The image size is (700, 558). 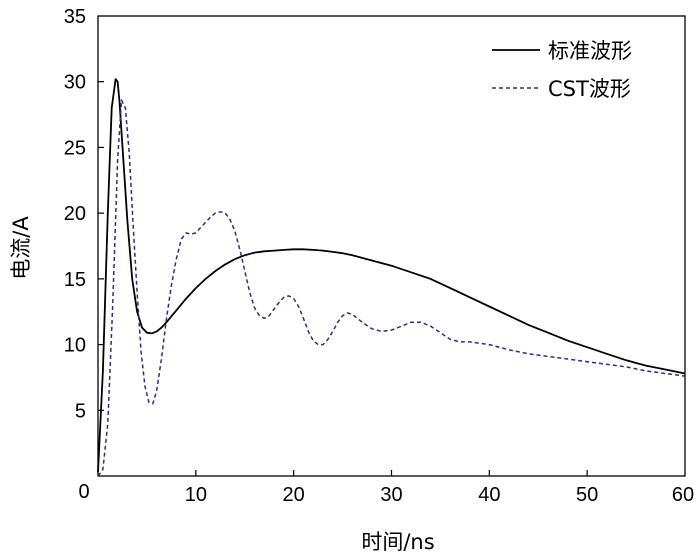 What do you see at coordinates (75, 214) in the screenshot?
I see `y-tick-label: 20` at bounding box center [75, 214].